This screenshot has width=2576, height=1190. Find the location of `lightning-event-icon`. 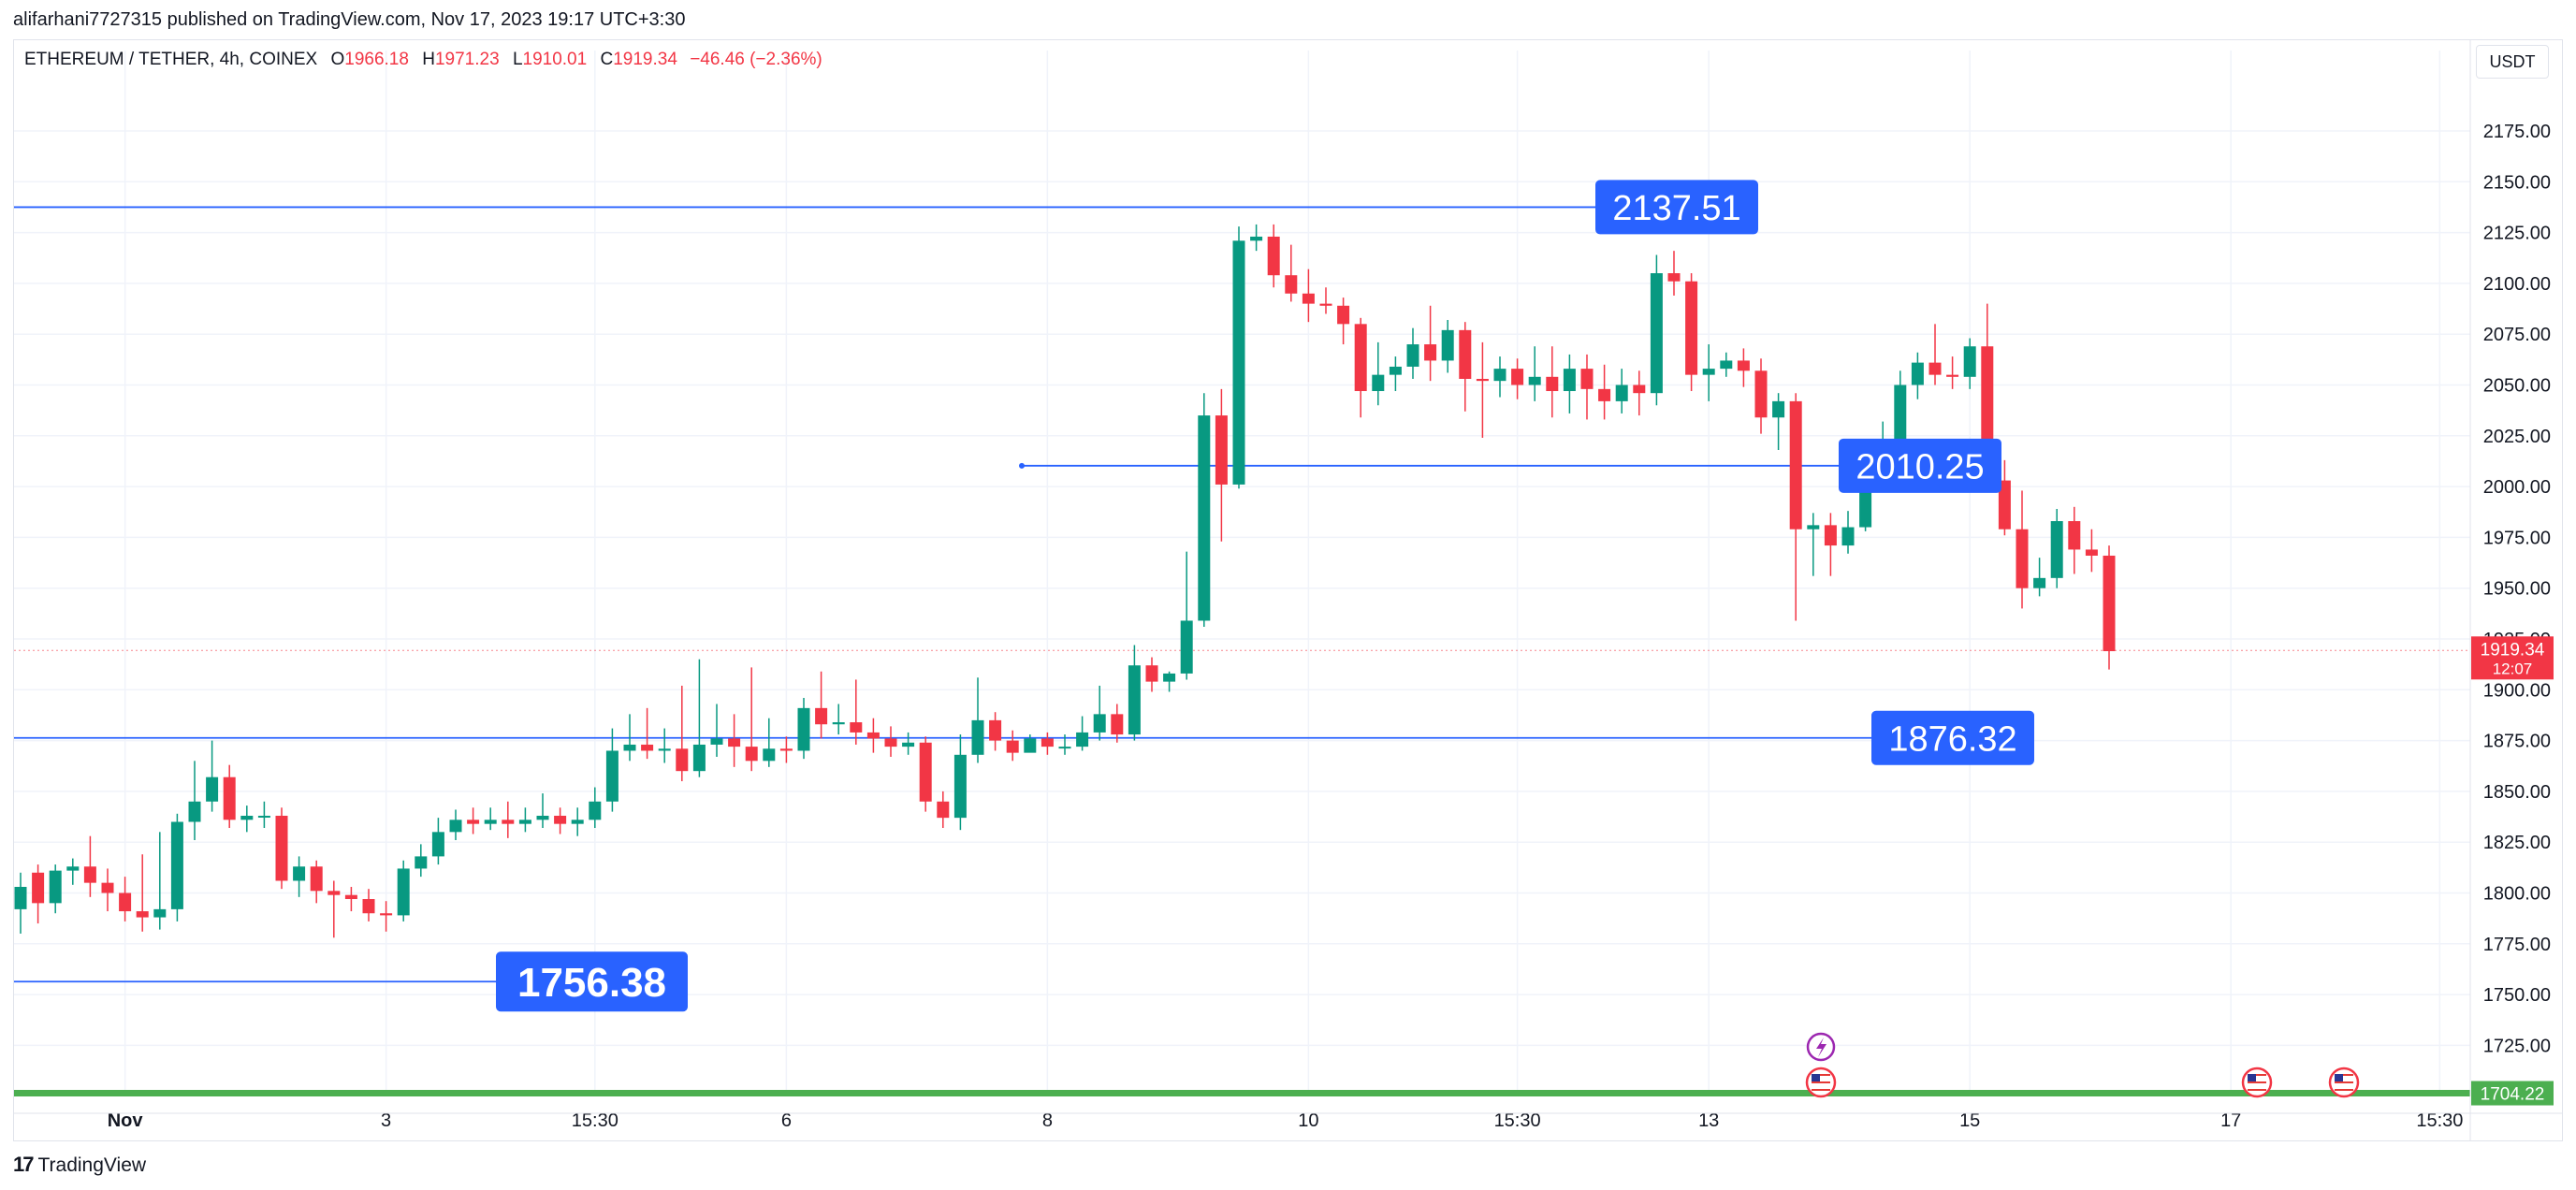

lightning-event-icon is located at coordinates (1821, 1047).